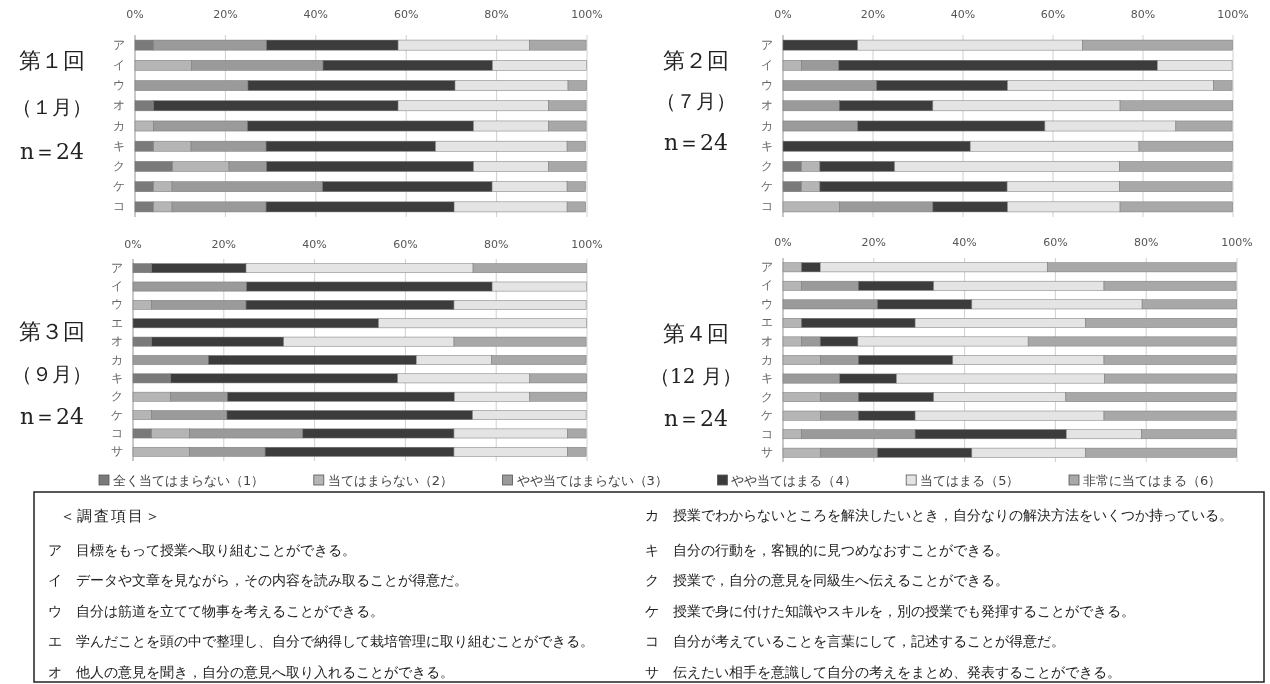 This screenshot has height=684, width=1270. I want to click on text: オ 他人の意見を聞き，自分の意見へ取り入れることができる。, so click(251, 672).